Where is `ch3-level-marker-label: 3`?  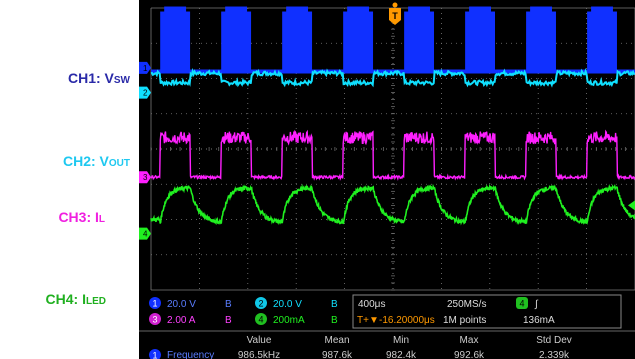
ch3-level-marker-label: 3 is located at coordinates (145, 177).